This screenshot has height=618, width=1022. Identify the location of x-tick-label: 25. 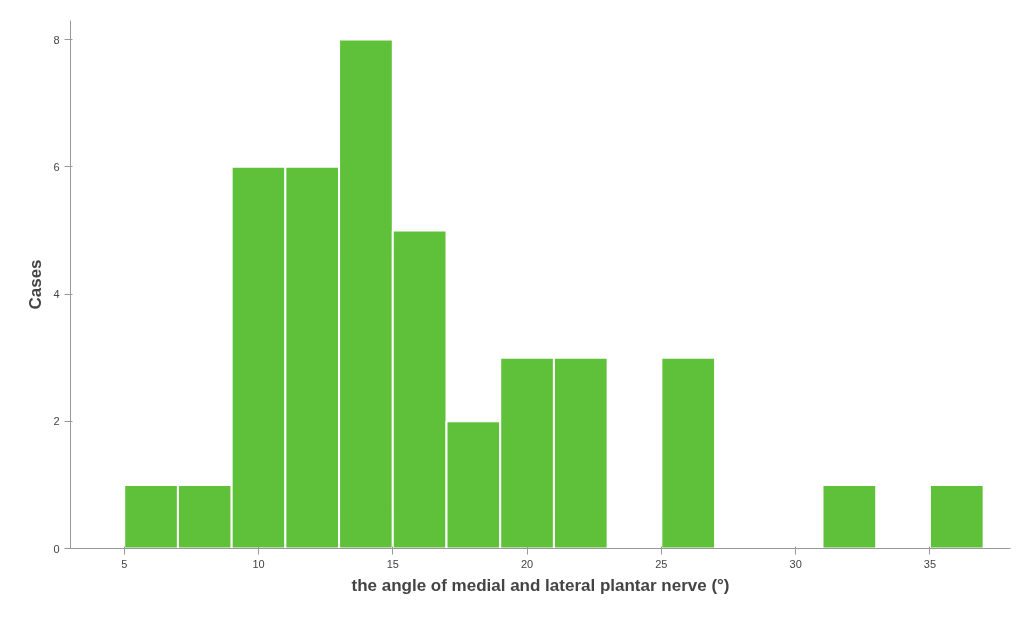
(661, 563).